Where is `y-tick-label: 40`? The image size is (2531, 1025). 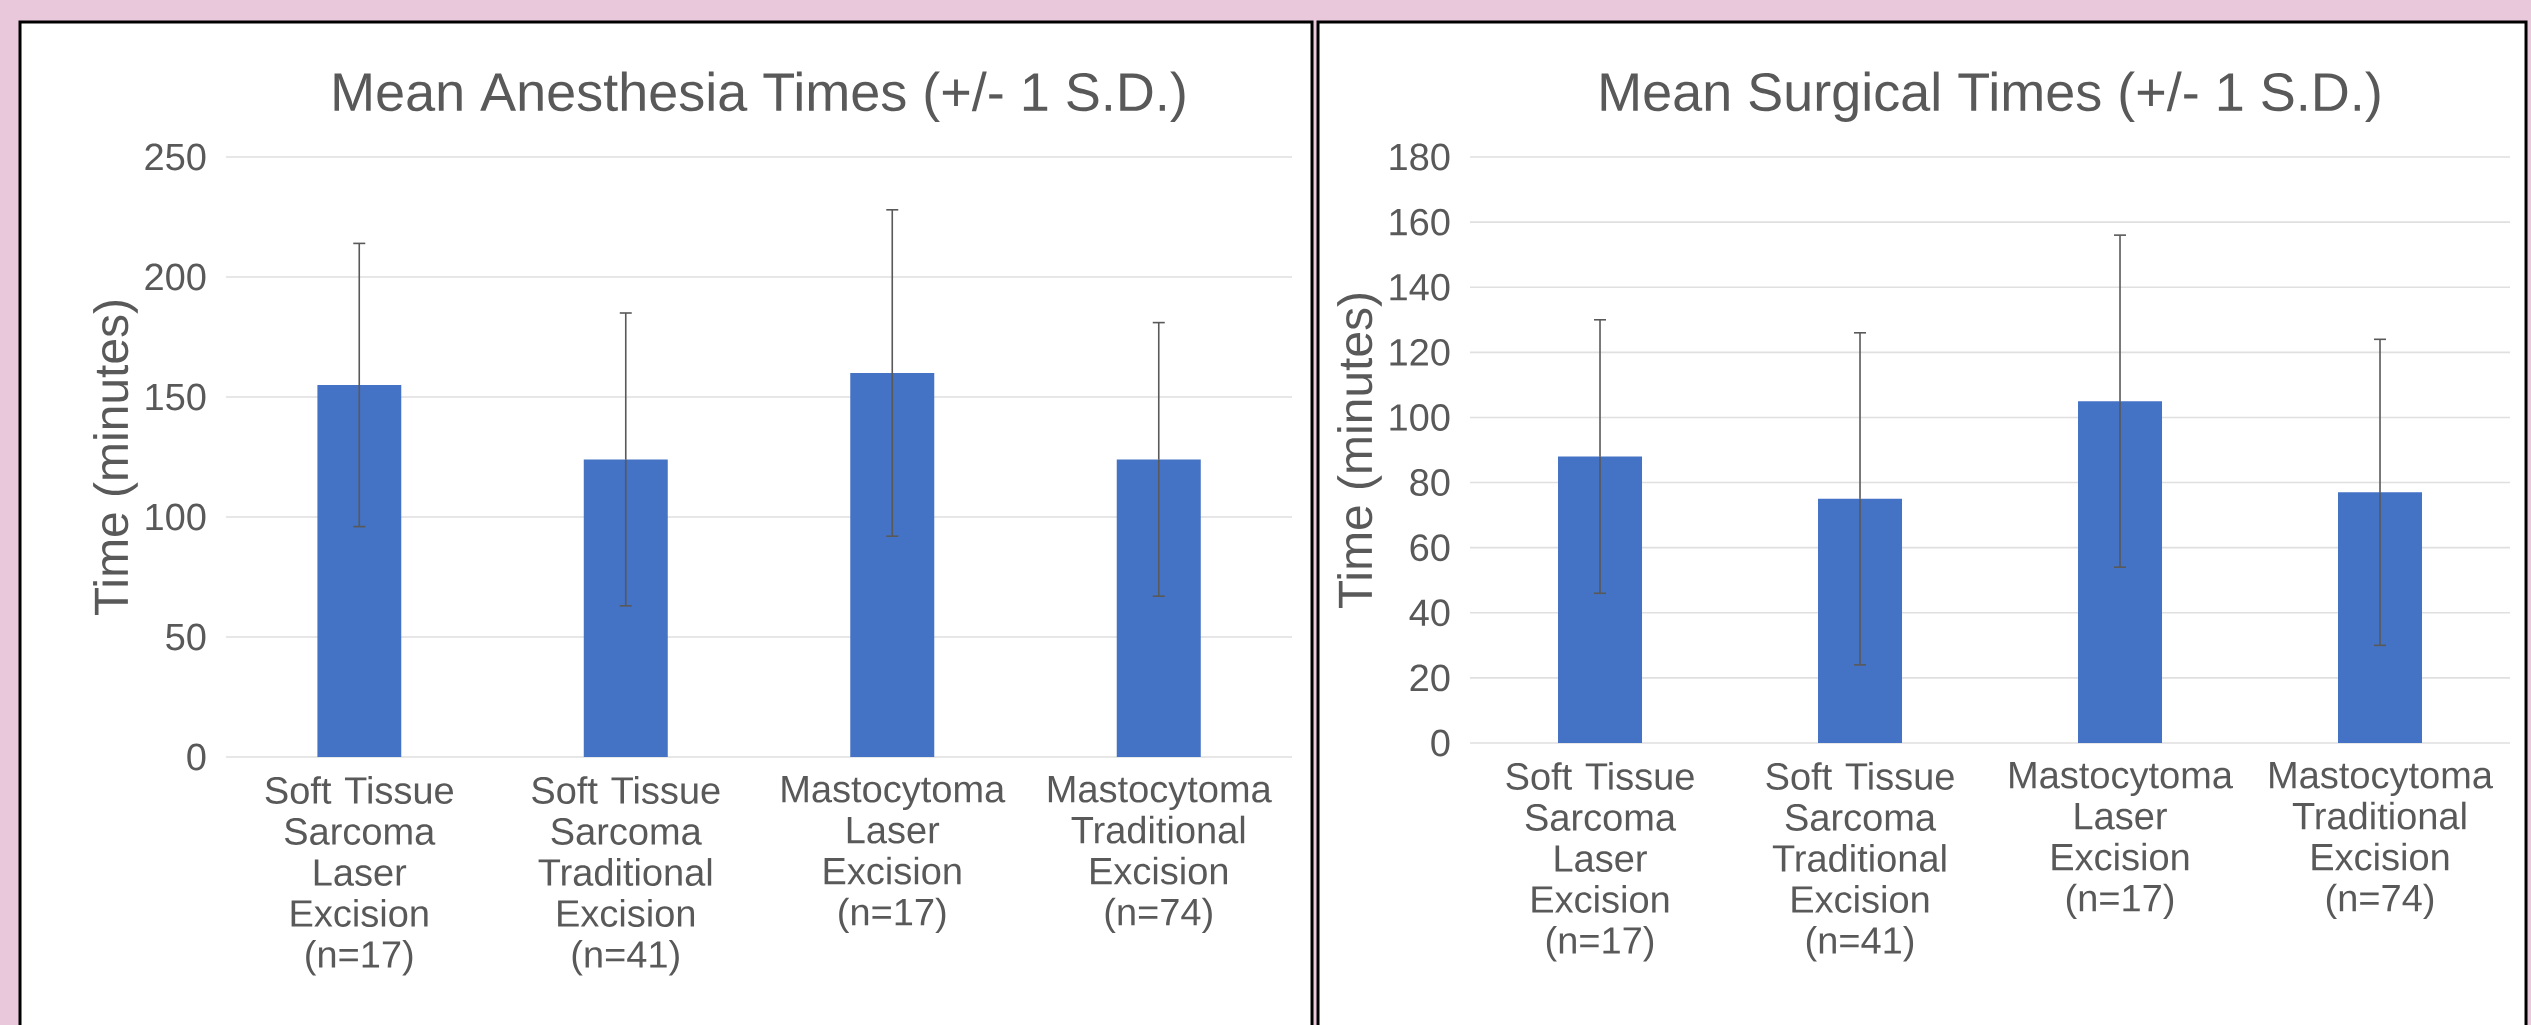 y-tick-label: 40 is located at coordinates (1429, 613).